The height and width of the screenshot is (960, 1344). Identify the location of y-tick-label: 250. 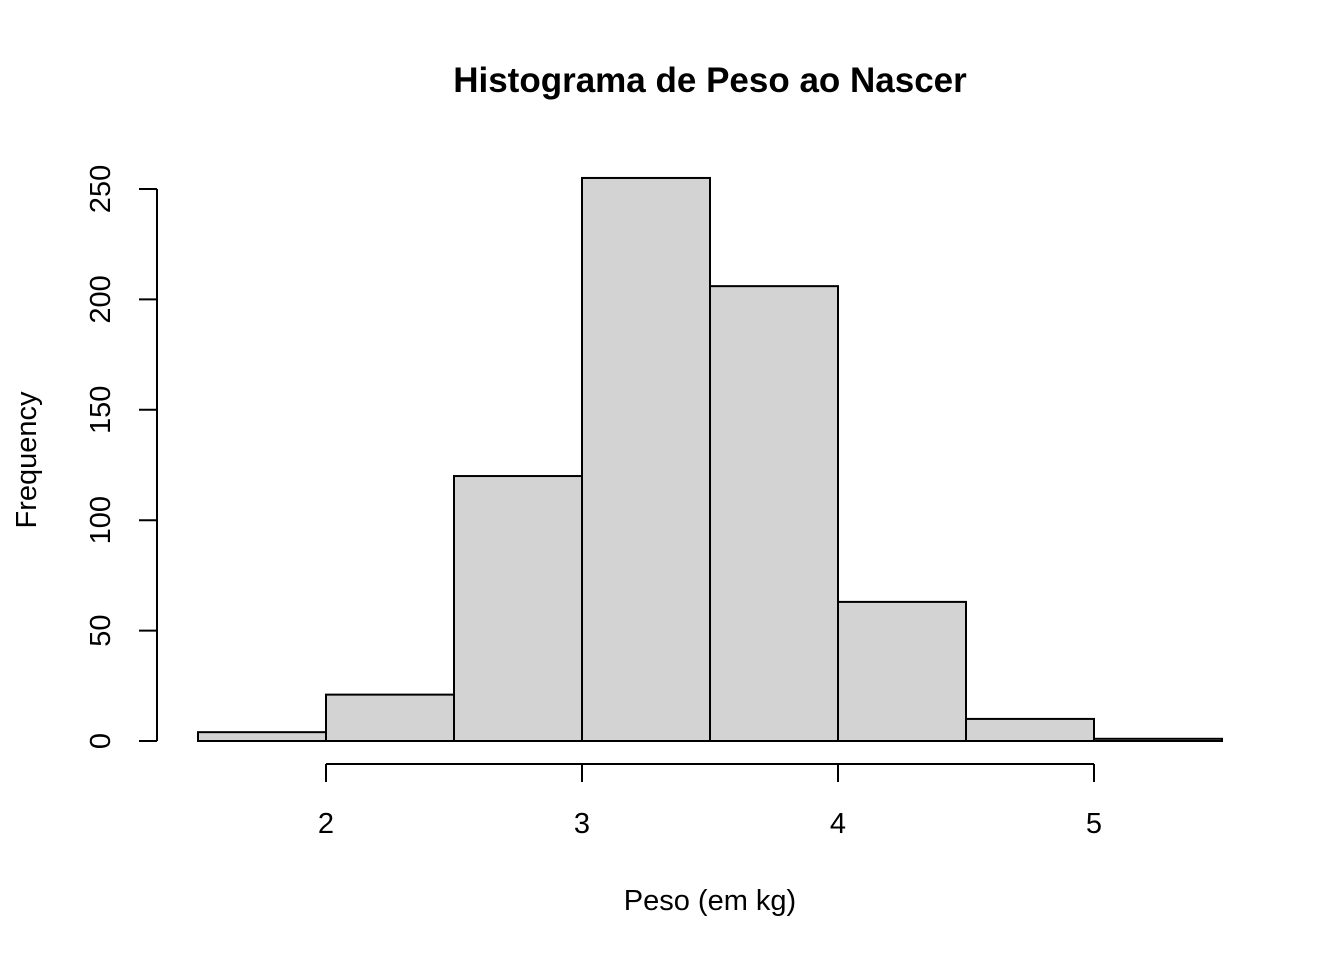
(101, 189).